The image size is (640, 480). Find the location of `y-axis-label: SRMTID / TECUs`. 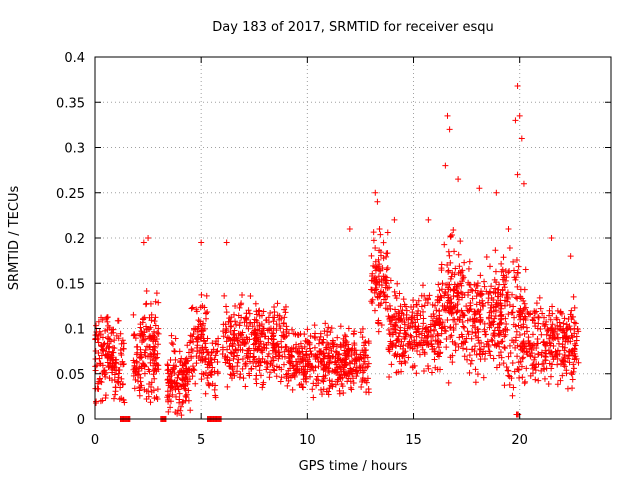

y-axis-label: SRMTID / TECUs is located at coordinates (14, 238).